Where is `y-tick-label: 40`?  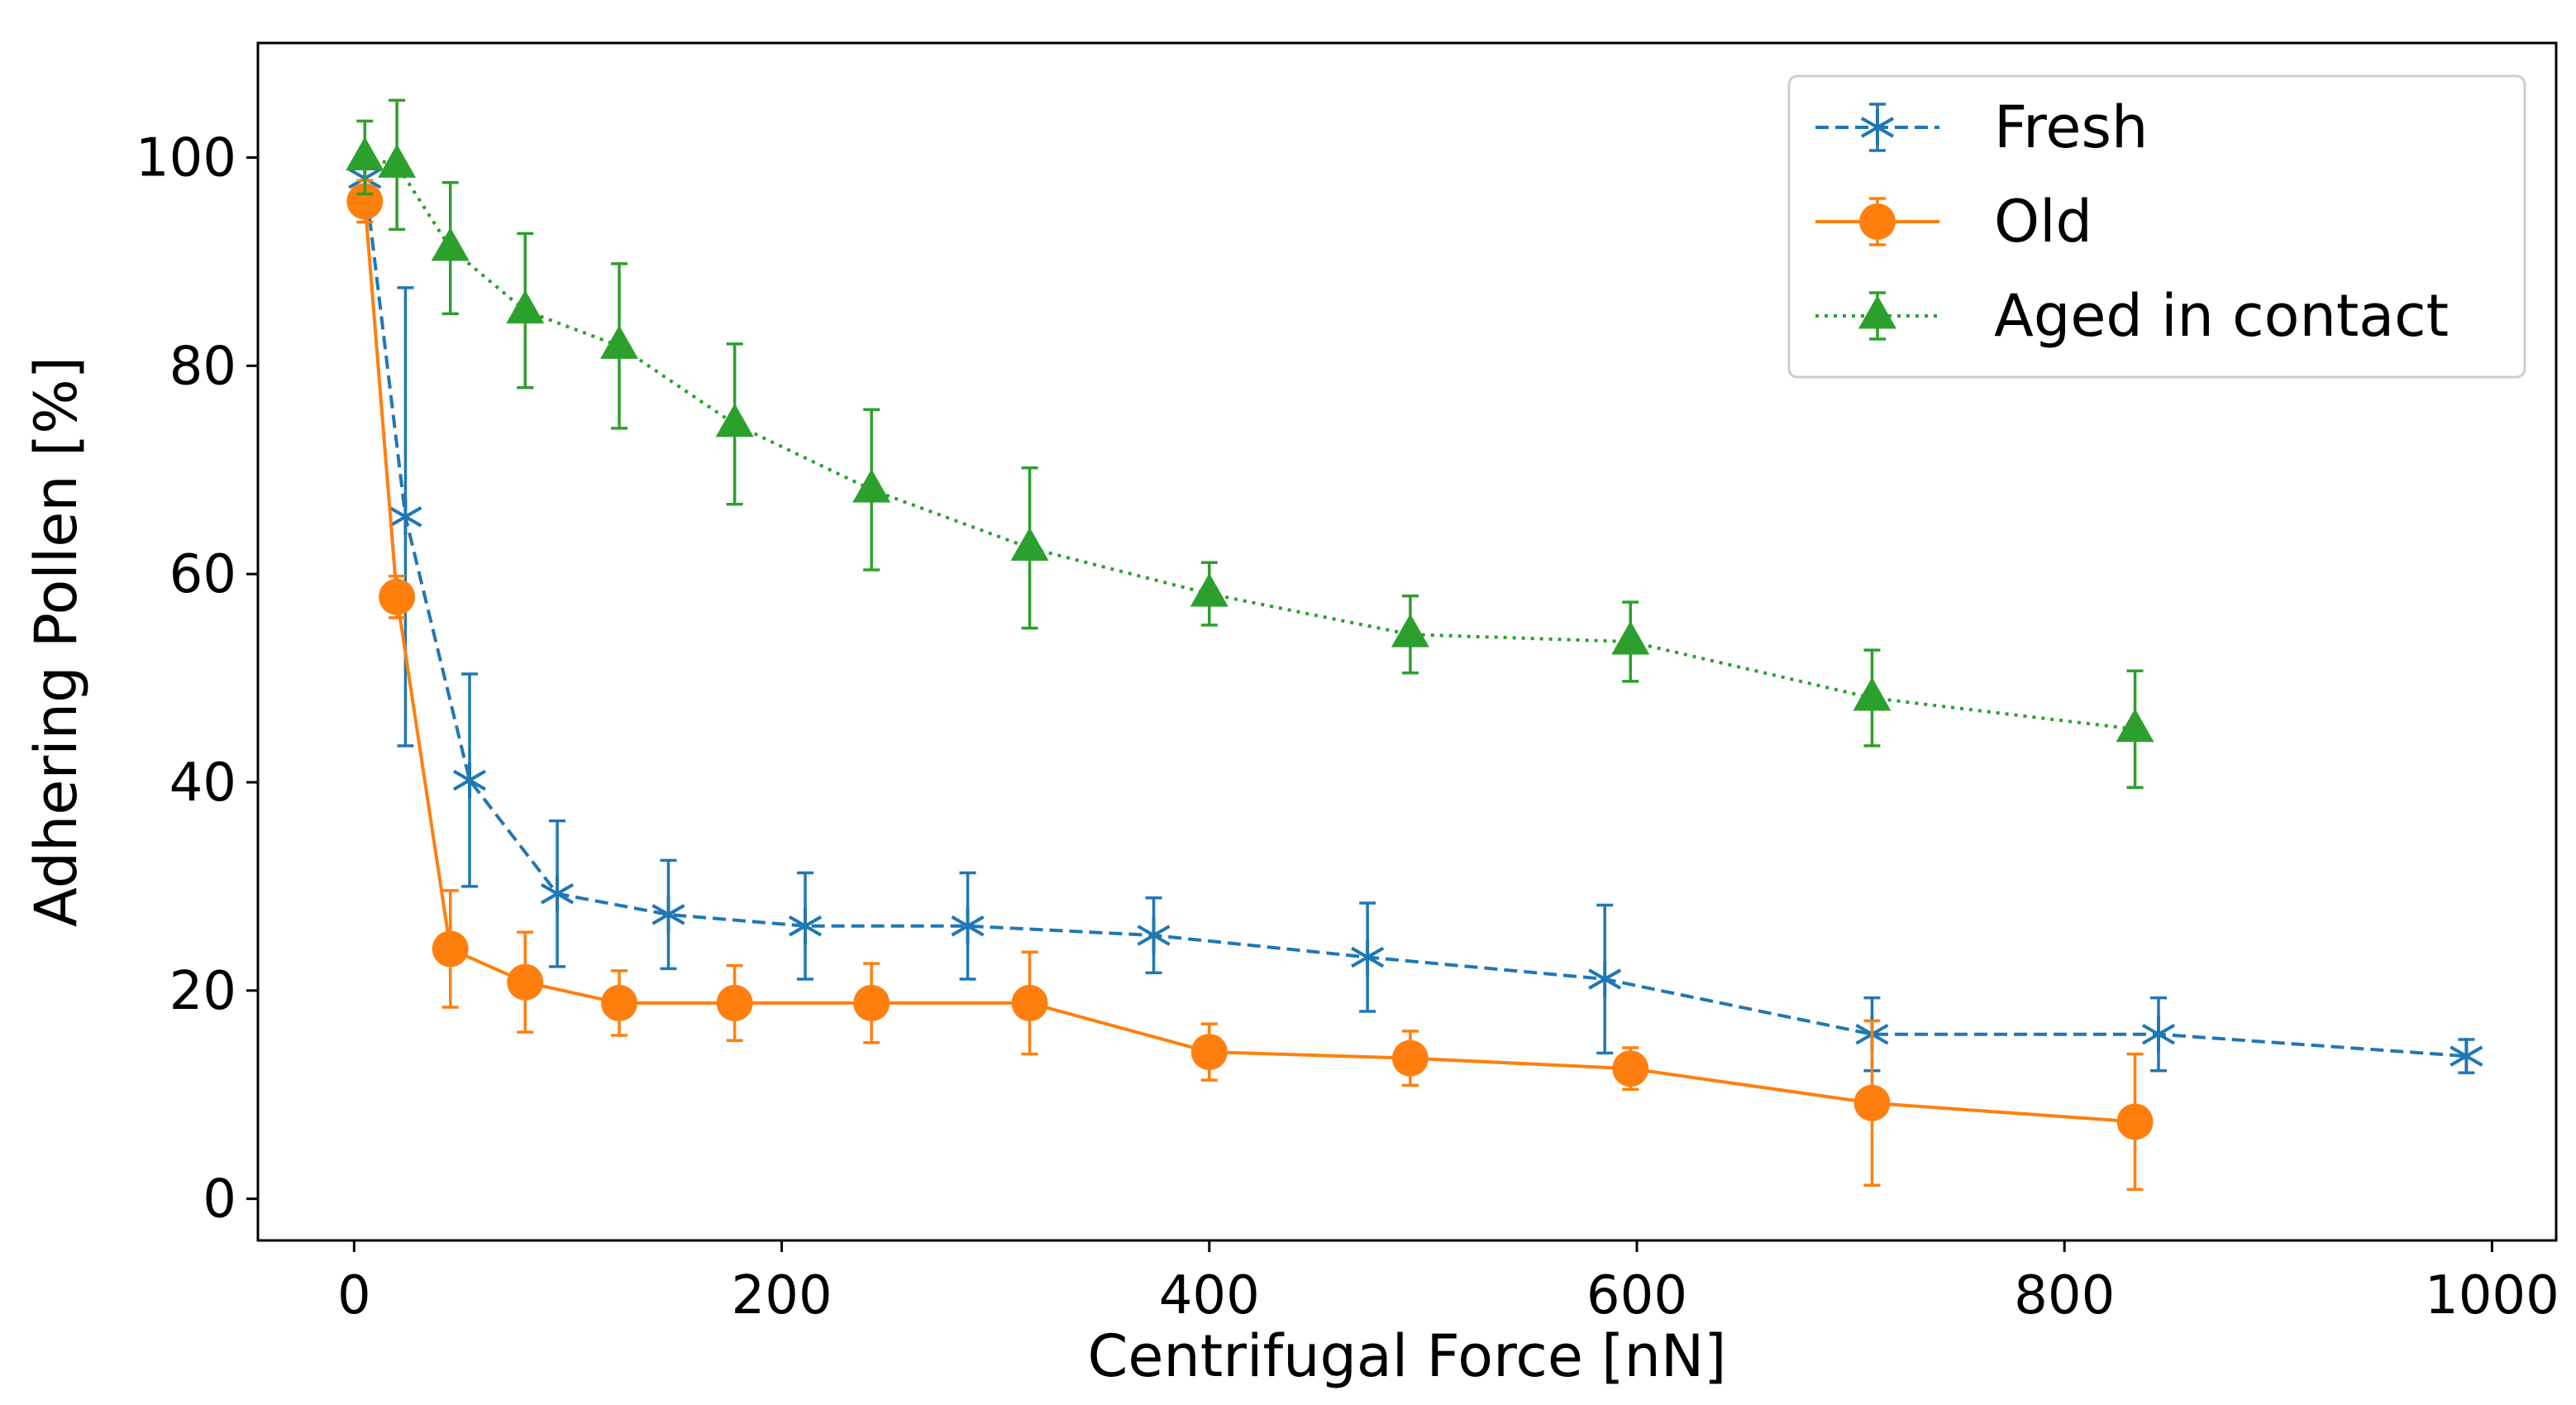 y-tick-label: 40 is located at coordinates (202, 783).